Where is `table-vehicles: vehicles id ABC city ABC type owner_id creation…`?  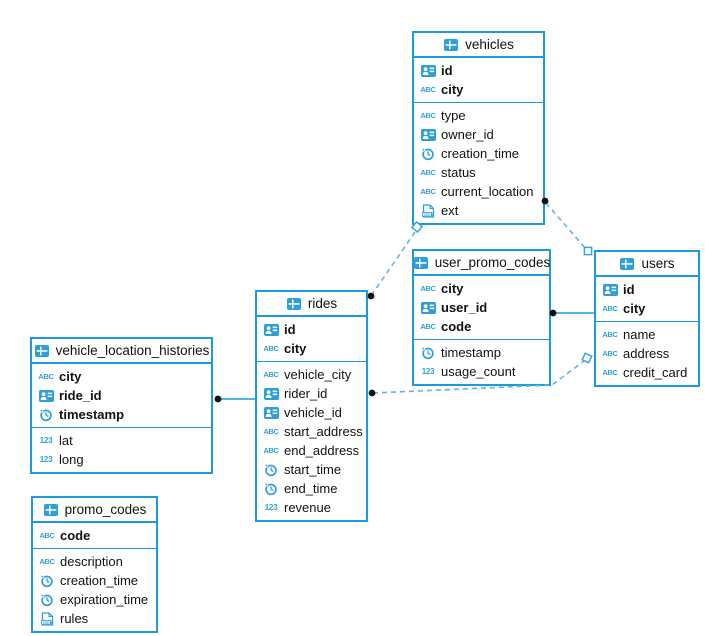 table-vehicles: vehicles id ABC city ABC type owner_id creation… is located at coordinates (478, 128).